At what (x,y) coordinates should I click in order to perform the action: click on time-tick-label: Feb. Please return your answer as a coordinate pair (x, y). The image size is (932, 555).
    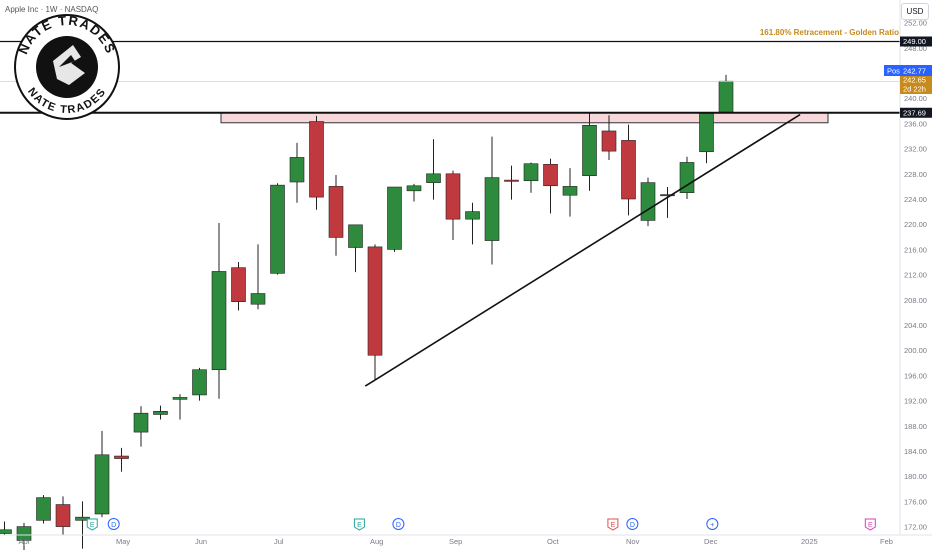
    Looking at the image, I should click on (886, 541).